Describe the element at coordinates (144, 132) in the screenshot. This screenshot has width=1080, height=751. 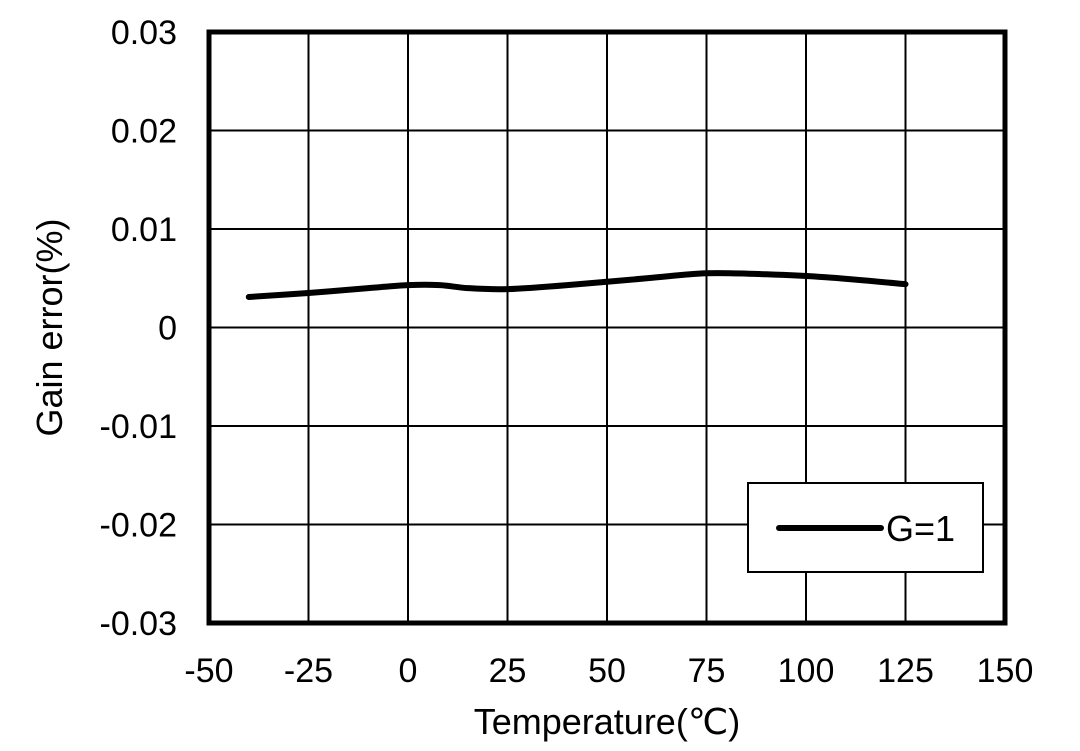
I see `y-tick-label: 0.02` at that location.